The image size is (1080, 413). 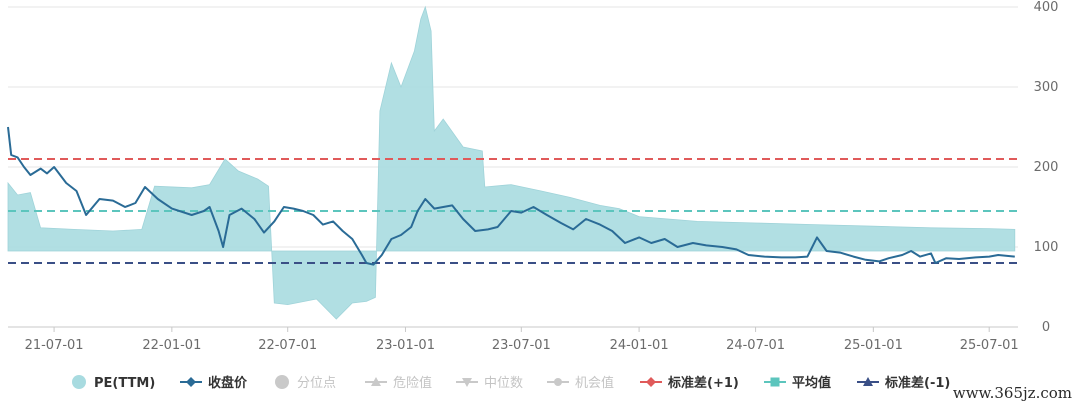 I want to click on legend-item: 分位点, so click(x=305, y=383).